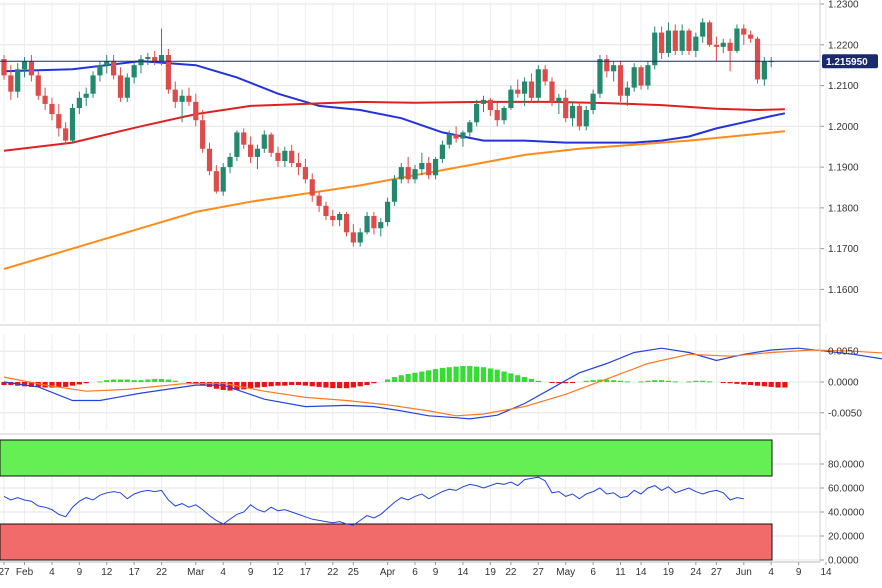 This screenshot has width=882, height=588. What do you see at coordinates (539, 572) in the screenshot?
I see `x-tick-label: 27` at bounding box center [539, 572].